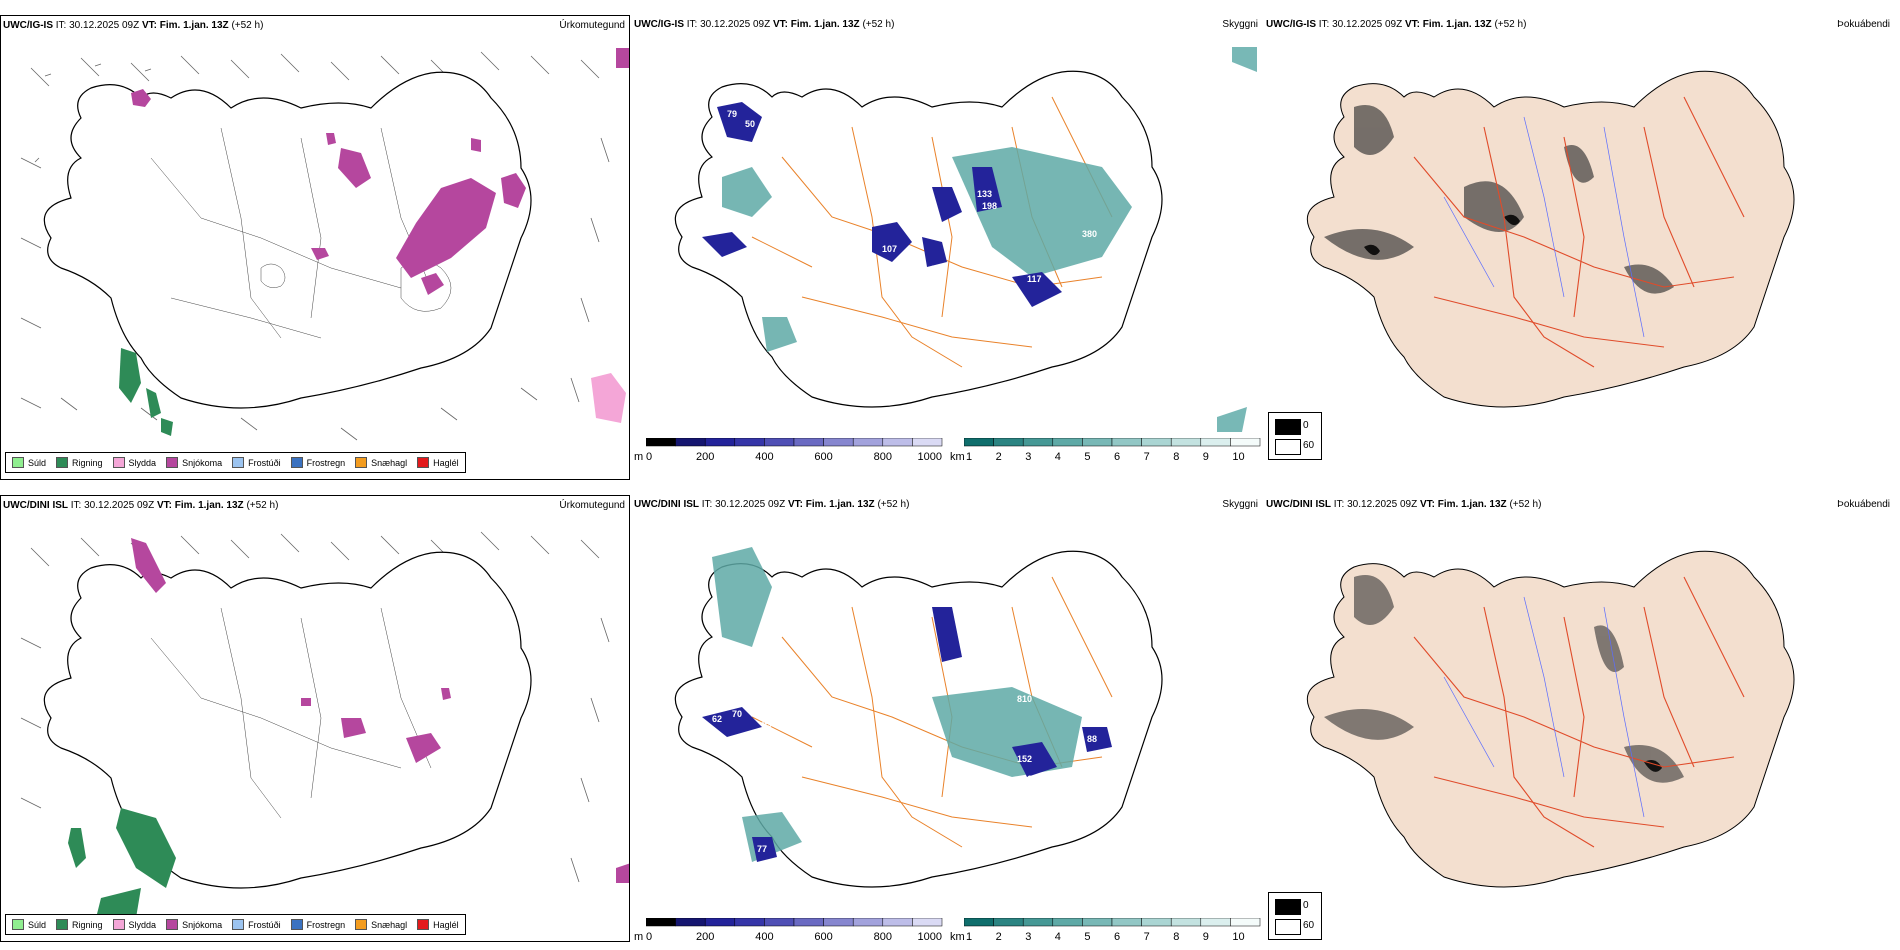 The height and width of the screenshot is (950, 1900). I want to click on colorbar-tick-label: 600, so click(823, 937).